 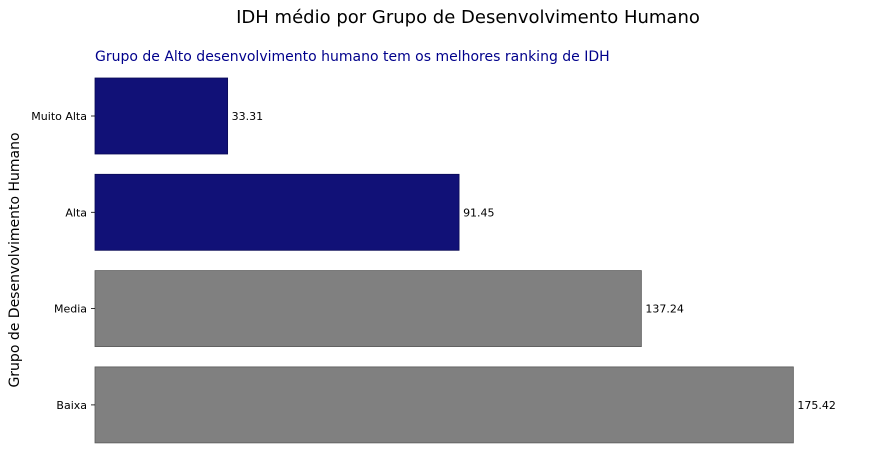 What do you see at coordinates (76, 212) in the screenshot?
I see `y-tick-label-alta: Alta` at bounding box center [76, 212].